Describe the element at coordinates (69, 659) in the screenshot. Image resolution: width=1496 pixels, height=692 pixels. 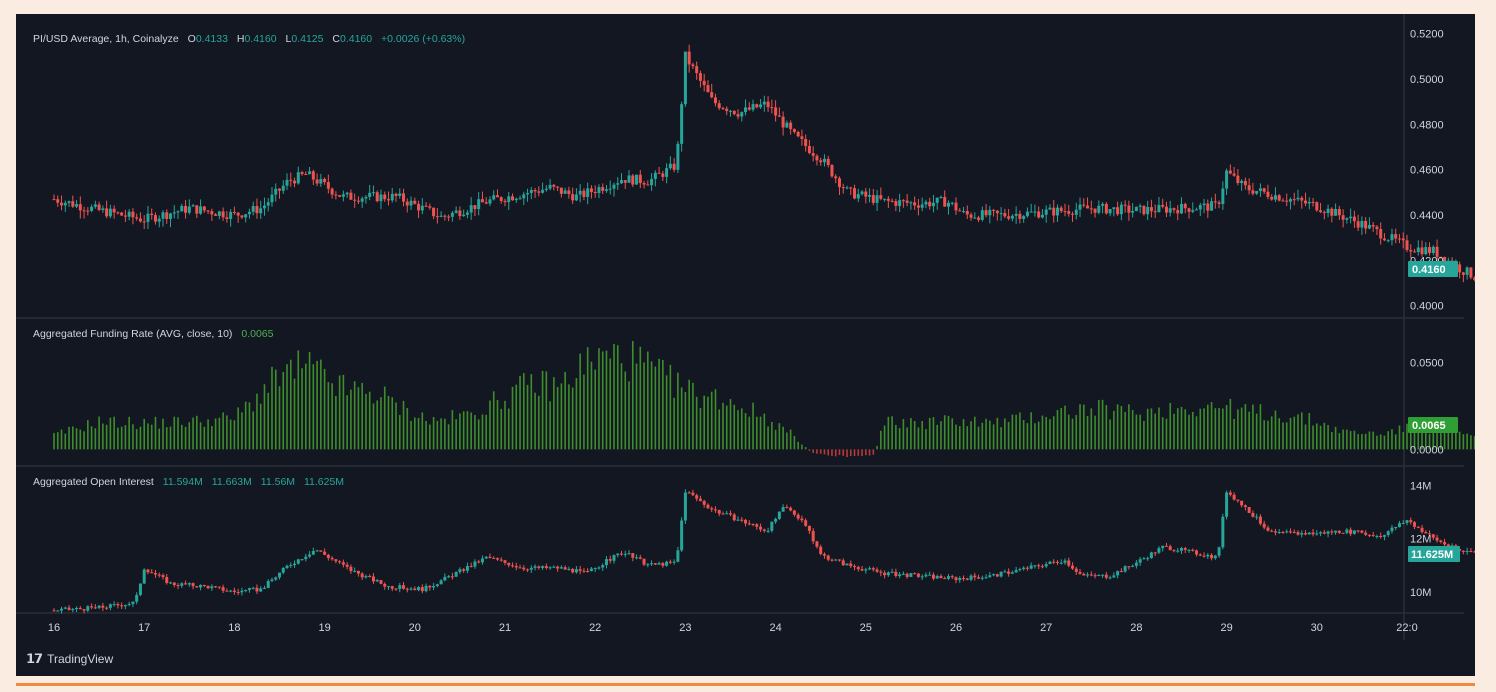
I see `tradingview-branding: 𝟭𝟳 TradingView` at that location.